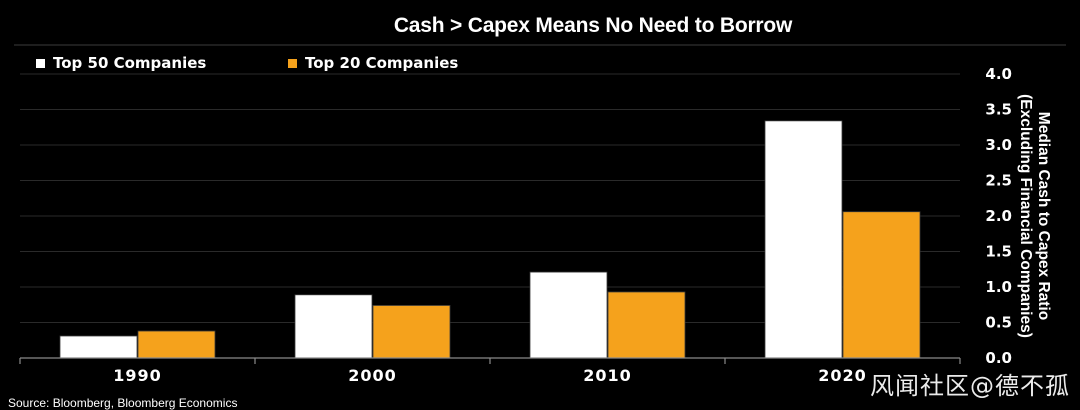 This screenshot has width=1080, height=410. Describe the element at coordinates (998, 145) in the screenshot. I see `y-tick-label: 3.0` at that location.